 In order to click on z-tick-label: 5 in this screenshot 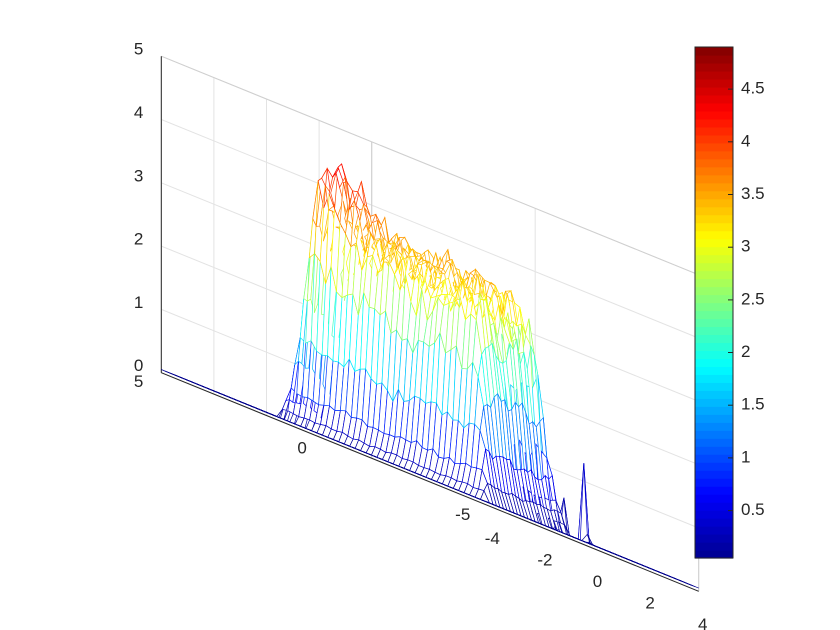, I will do `click(138, 49)`.